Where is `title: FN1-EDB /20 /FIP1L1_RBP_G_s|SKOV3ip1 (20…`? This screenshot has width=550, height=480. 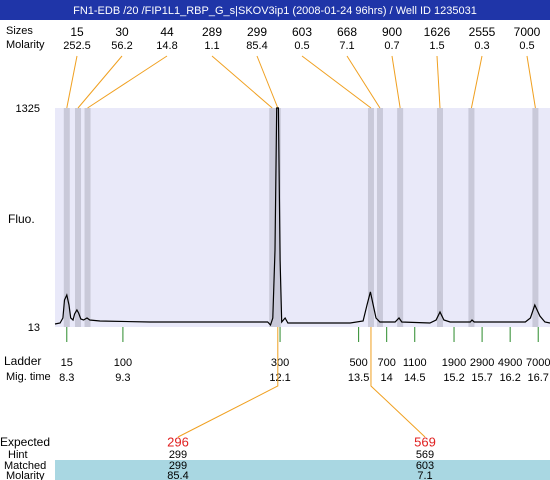
title: FN1-EDB /20 /FIP1L1_RBP_G_s|SKOV3ip1 (20… is located at coordinates (275, 11).